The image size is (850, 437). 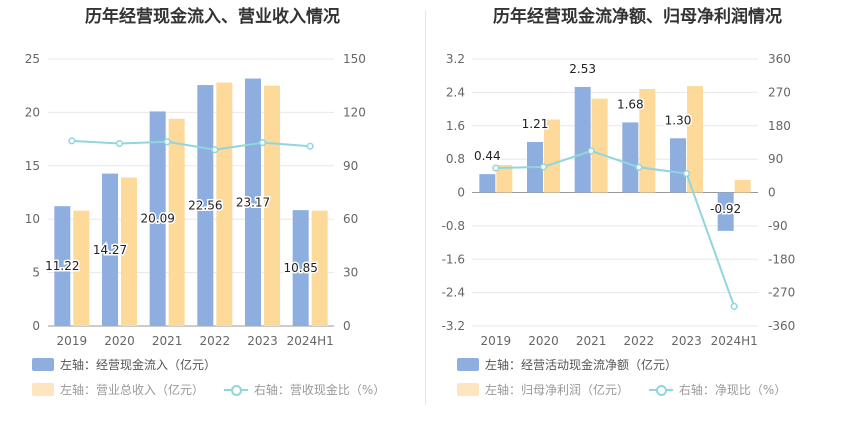 What do you see at coordinates (781, 326) in the screenshot?
I see `y-tick-label-right: -360` at bounding box center [781, 326].